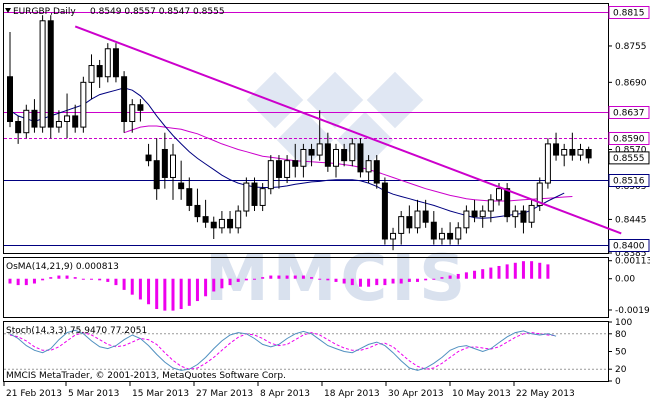  What do you see at coordinates (76, 331) in the screenshot?
I see `stoch-label: Stoch(14,3,3) 75.9470 77.2051` at bounding box center [76, 331].